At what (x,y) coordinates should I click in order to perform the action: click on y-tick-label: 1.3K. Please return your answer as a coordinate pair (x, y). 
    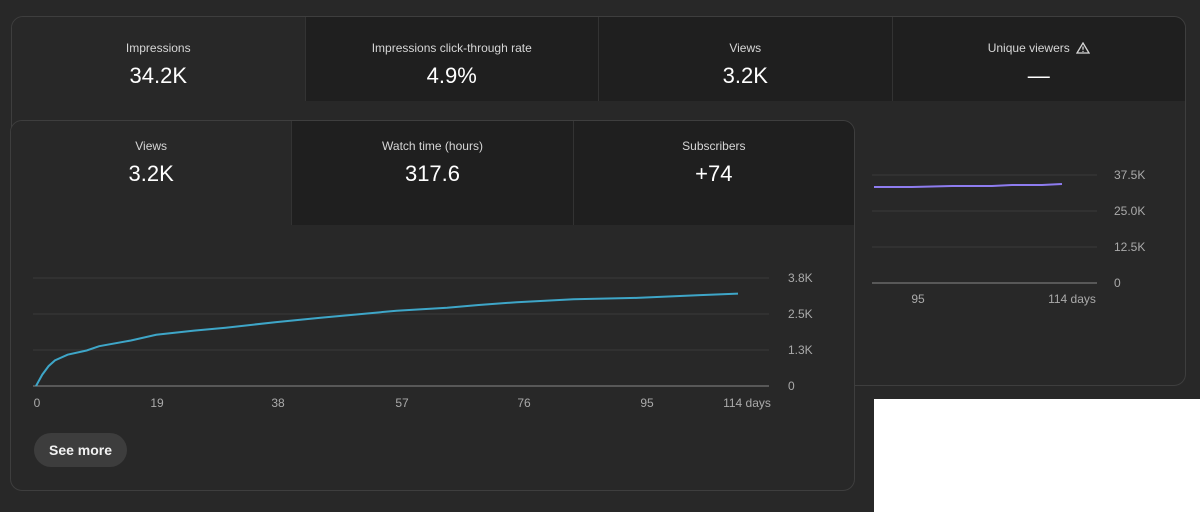
    Looking at the image, I should click on (800, 350).